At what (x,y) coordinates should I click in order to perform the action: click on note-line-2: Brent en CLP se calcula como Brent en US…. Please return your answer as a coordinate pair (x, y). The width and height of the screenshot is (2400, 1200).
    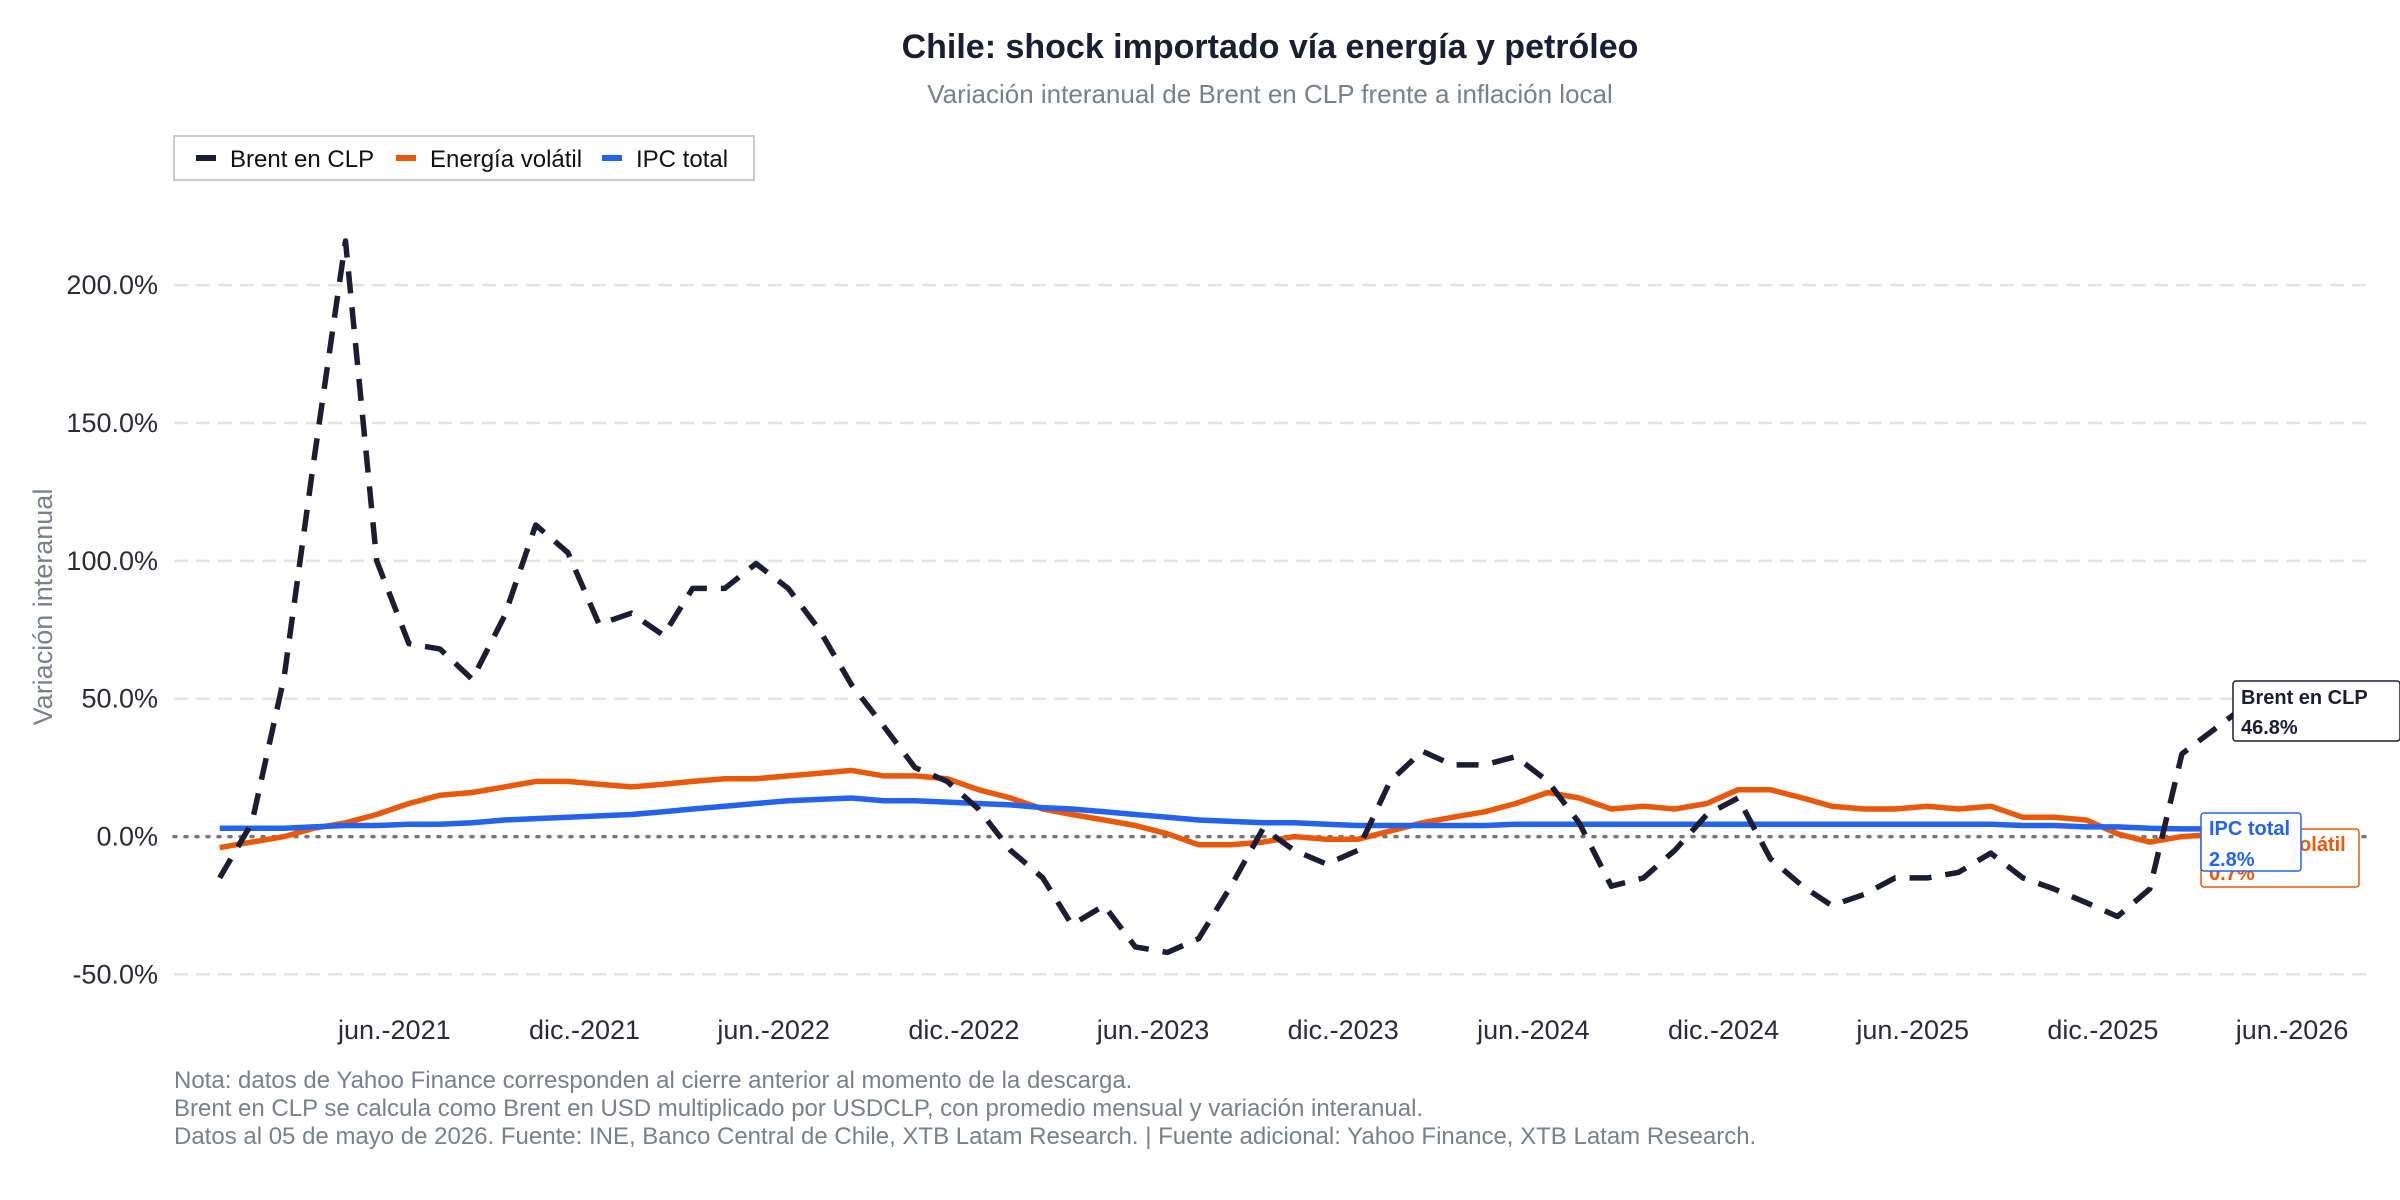
    Looking at the image, I should click on (798, 1108).